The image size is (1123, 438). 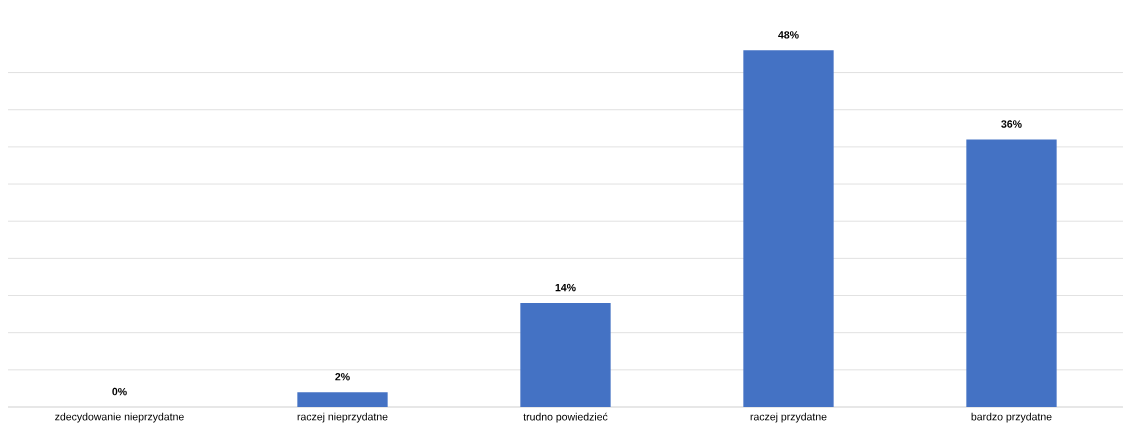 I want to click on x-tick-label: bardzo przydatne, so click(x=1011, y=417).